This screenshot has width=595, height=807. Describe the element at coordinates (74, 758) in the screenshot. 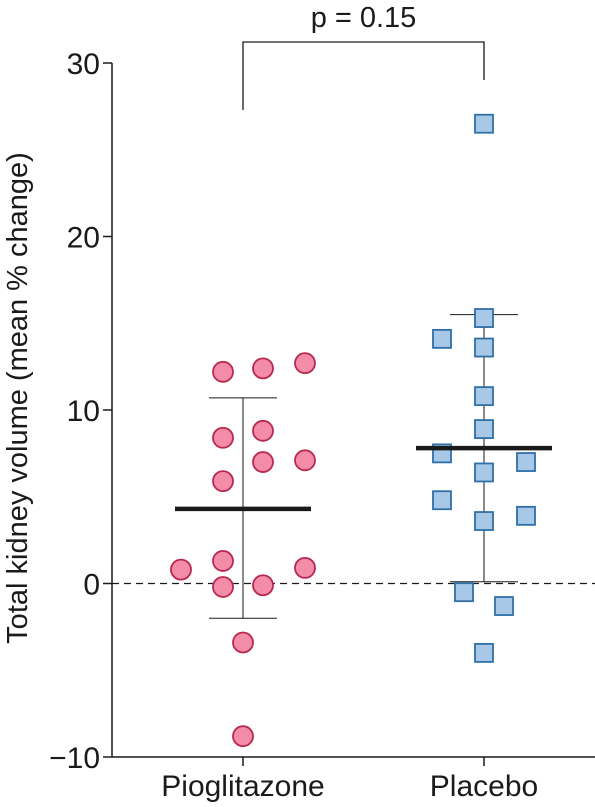

I see `y-tick-label: −10` at that location.